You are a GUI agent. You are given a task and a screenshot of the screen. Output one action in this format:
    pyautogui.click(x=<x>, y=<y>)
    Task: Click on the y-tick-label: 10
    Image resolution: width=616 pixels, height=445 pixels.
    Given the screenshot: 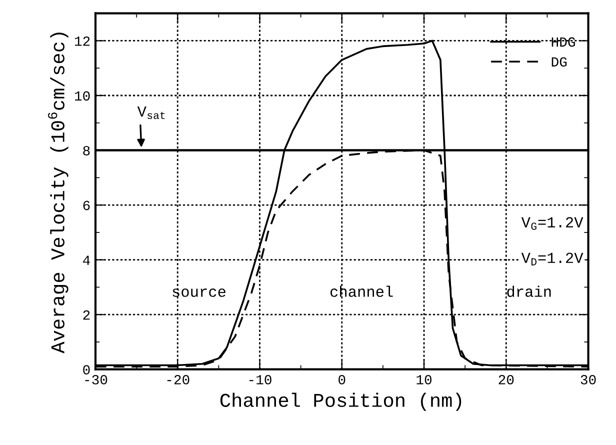 What is the action you would take?
    pyautogui.click(x=82, y=96)
    